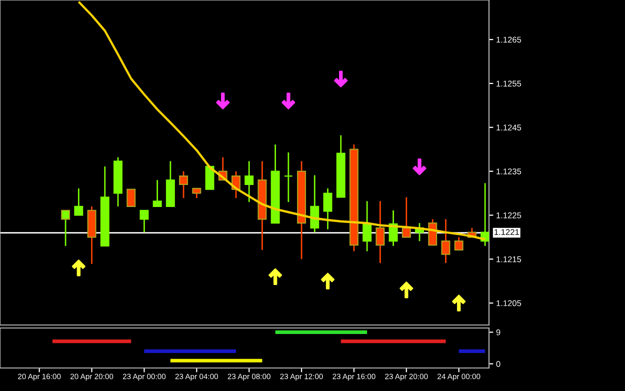 This screenshot has width=625, height=391. I want to click on y-tick-label: 1.1245, so click(509, 127).